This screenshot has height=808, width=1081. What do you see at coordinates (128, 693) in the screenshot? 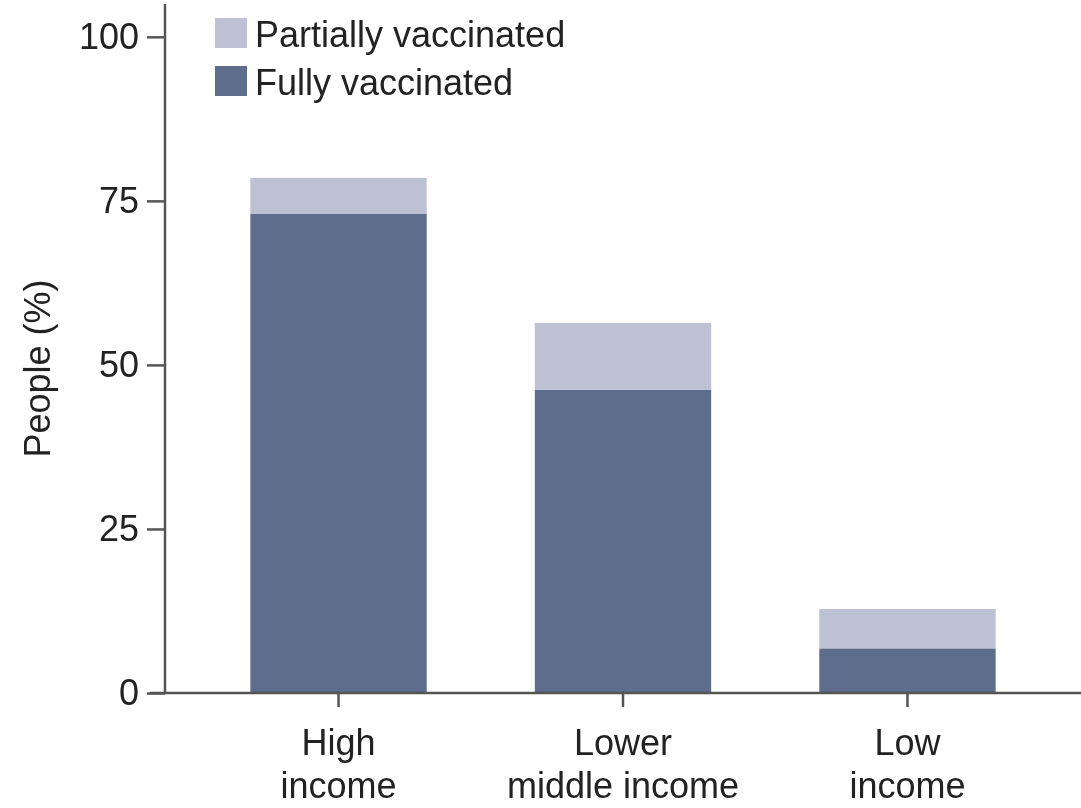
I see `y-tick-label: 0` at bounding box center [128, 693].